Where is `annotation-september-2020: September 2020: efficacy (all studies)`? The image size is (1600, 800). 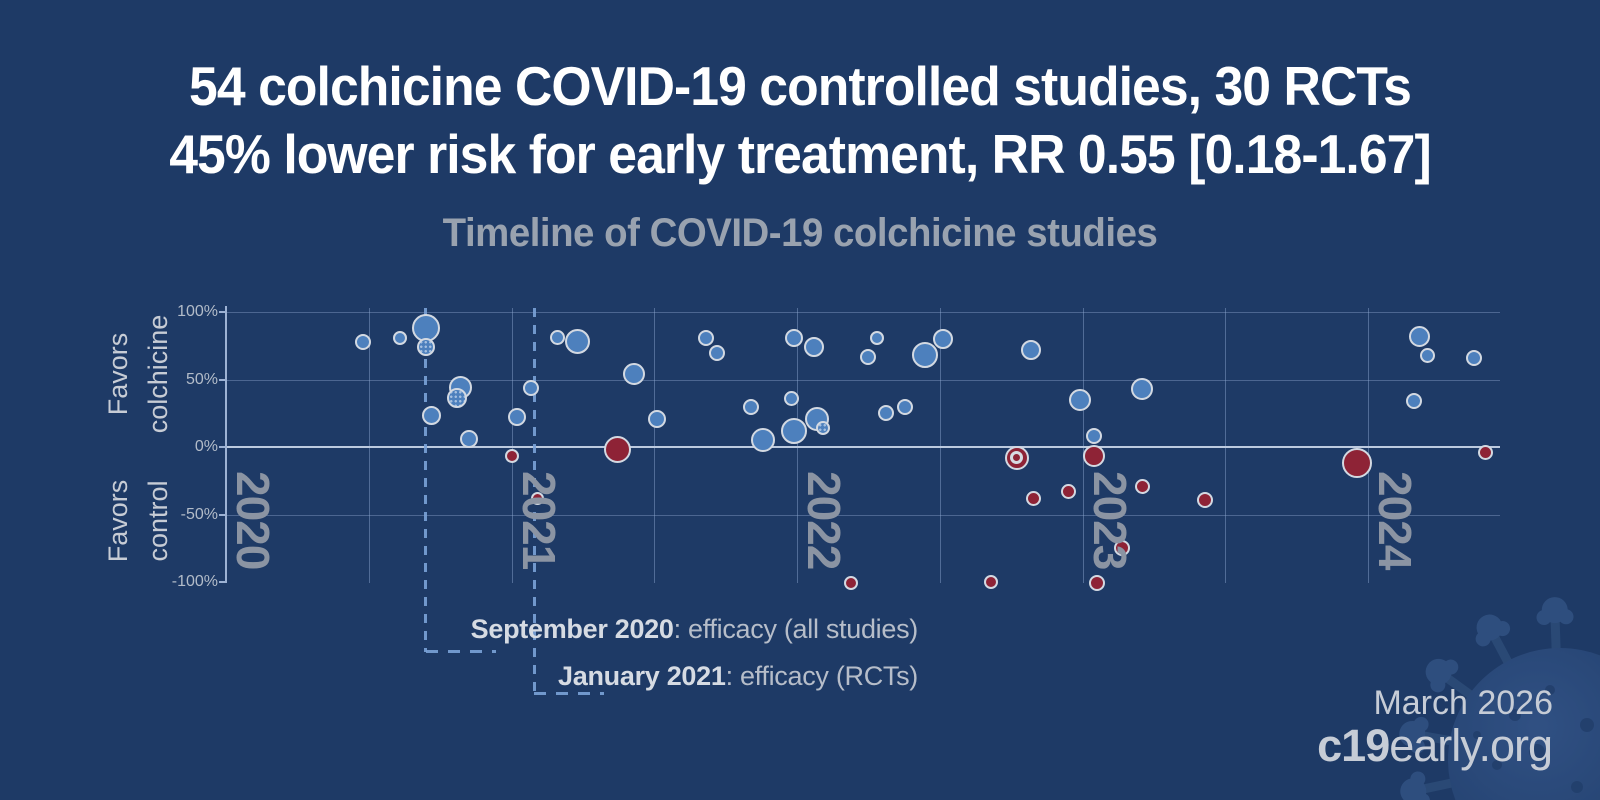
annotation-september-2020: September 2020: efficacy (all studies) is located at coordinates (694, 629).